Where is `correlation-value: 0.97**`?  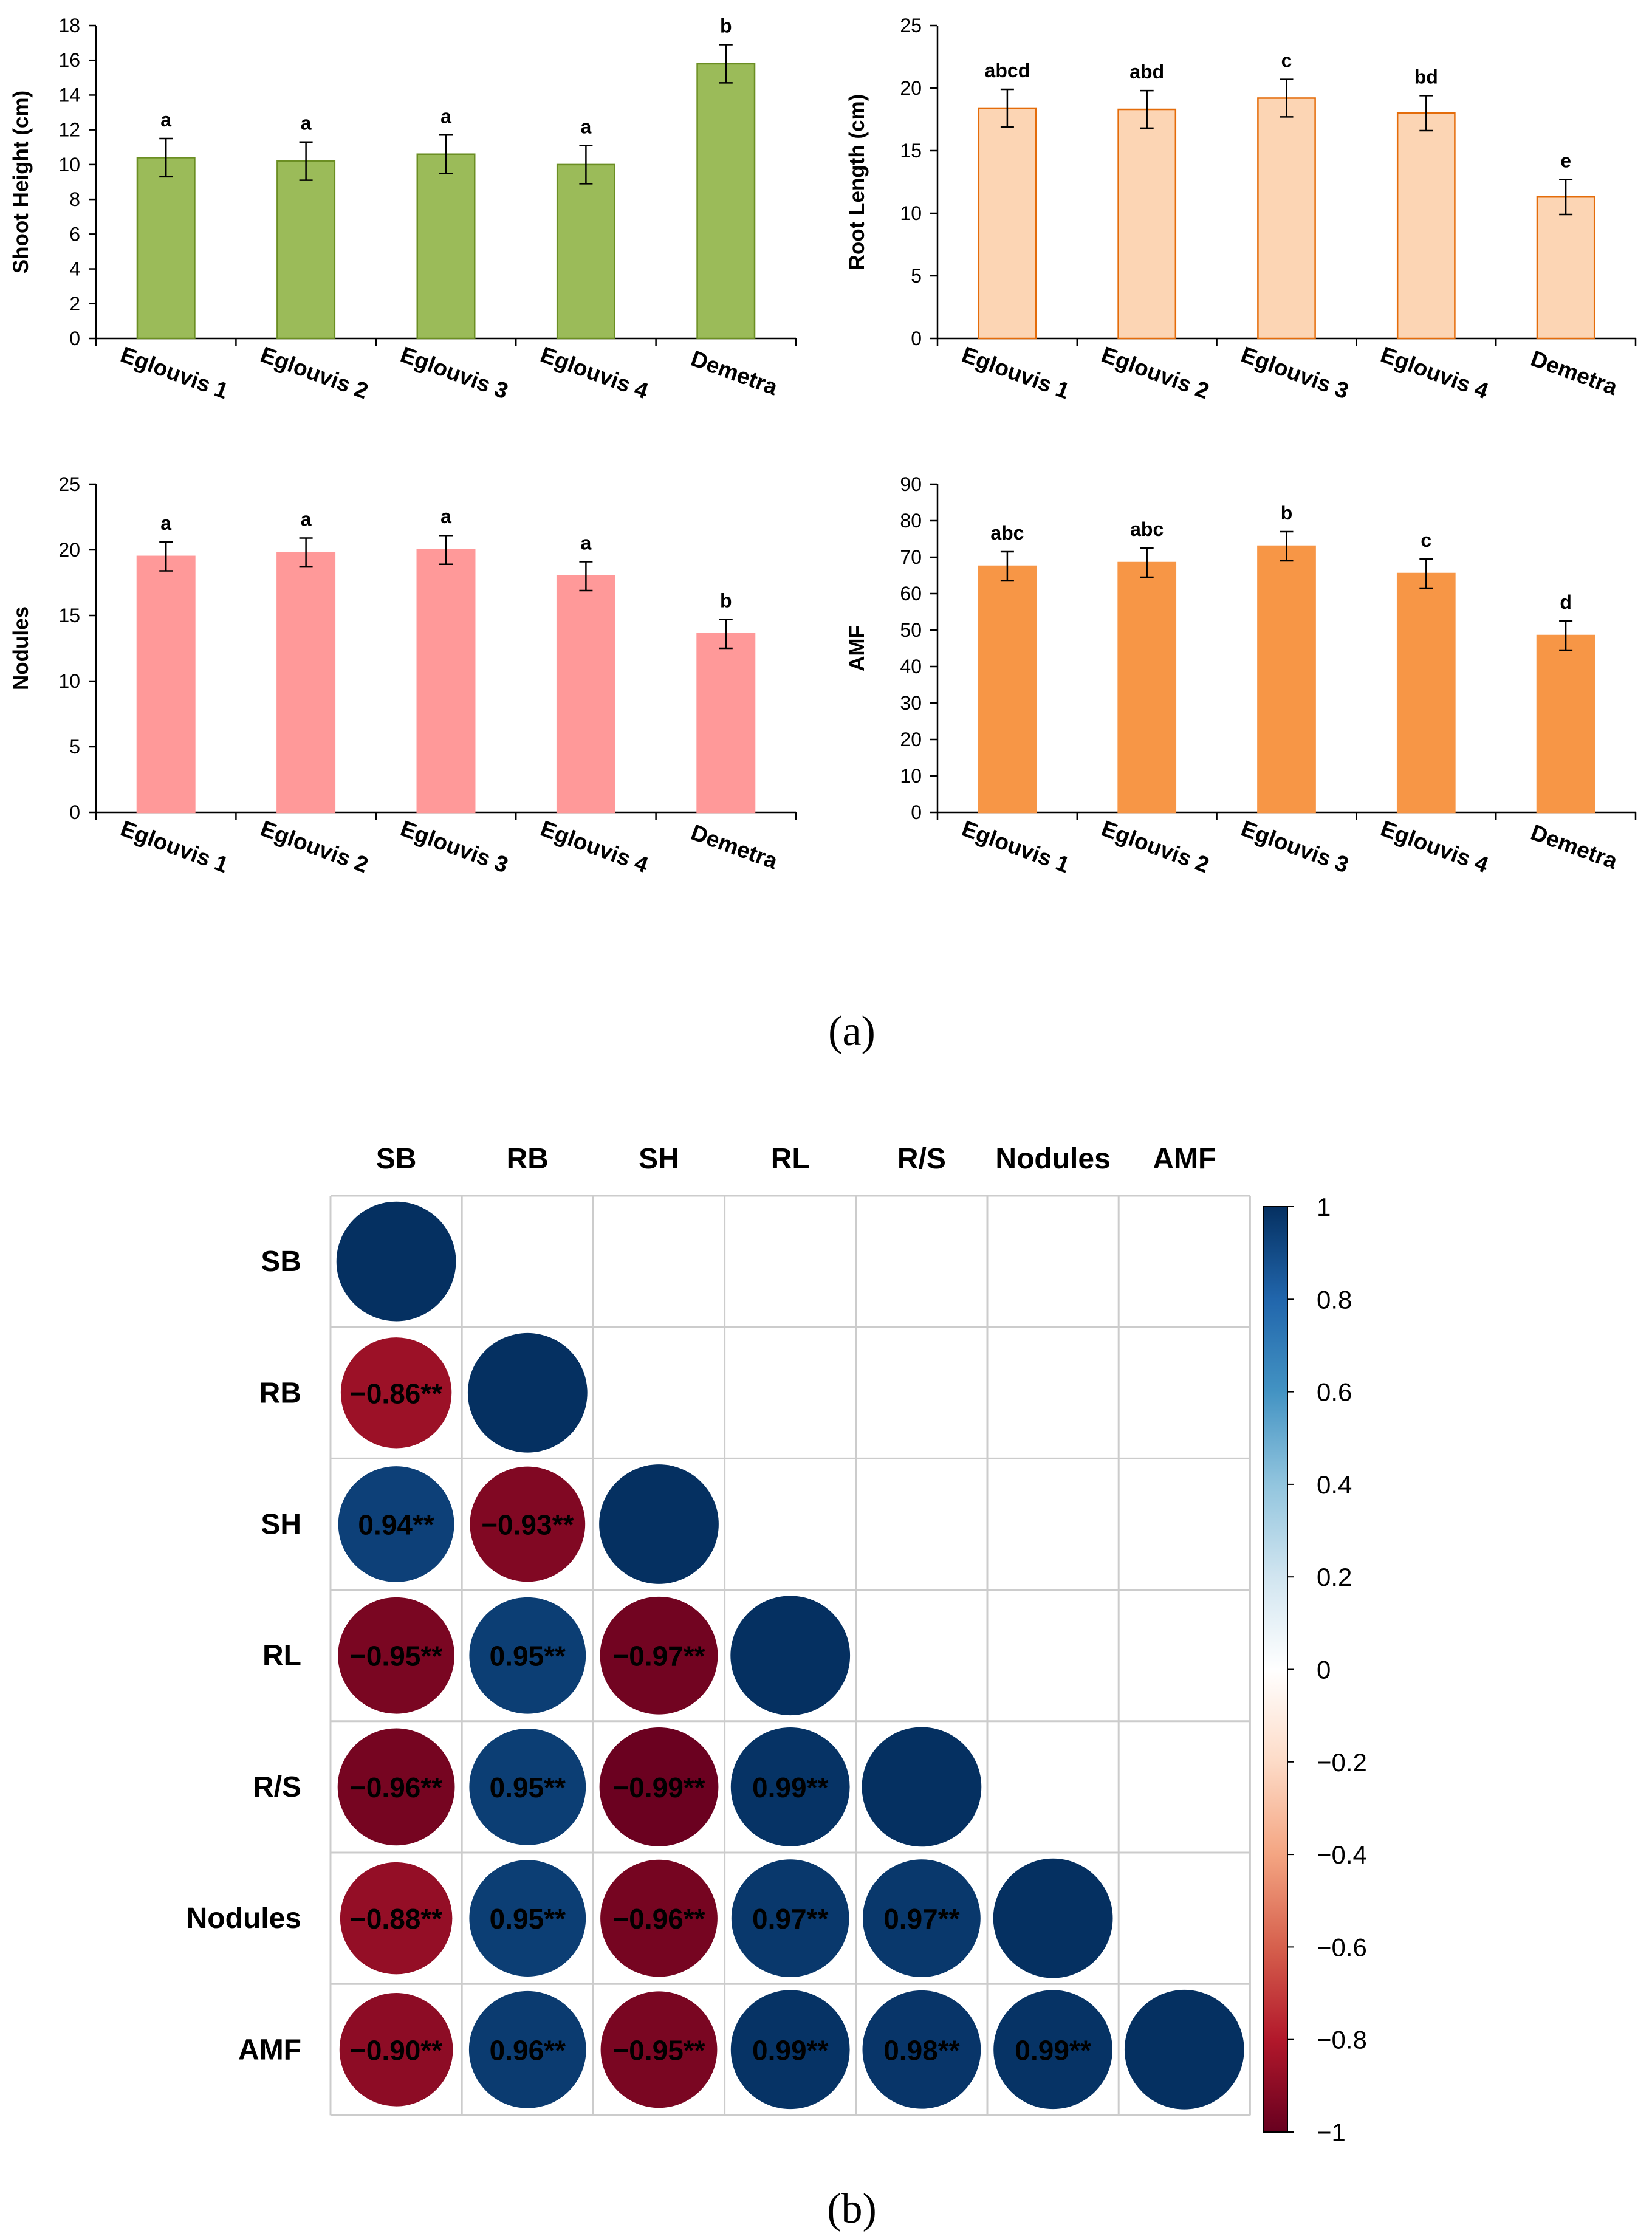 correlation-value: 0.97** is located at coordinates (790, 1919).